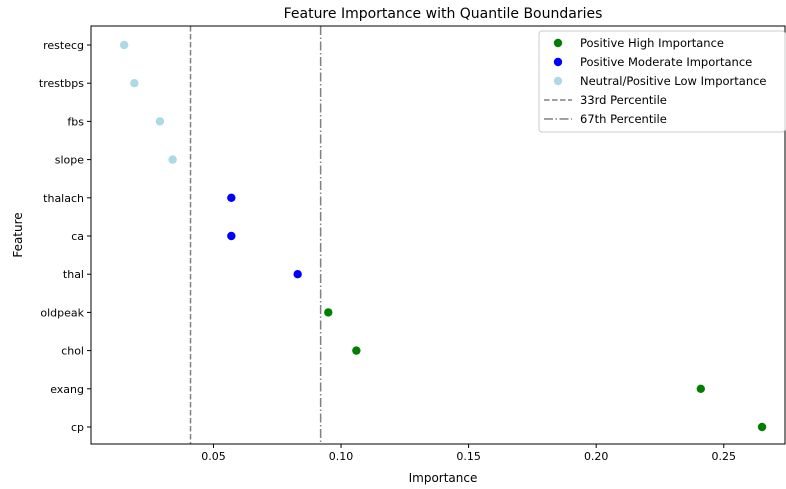 The image size is (786, 489). I want to click on y-tick-label-oldpeak: oldpeak, so click(62, 312).